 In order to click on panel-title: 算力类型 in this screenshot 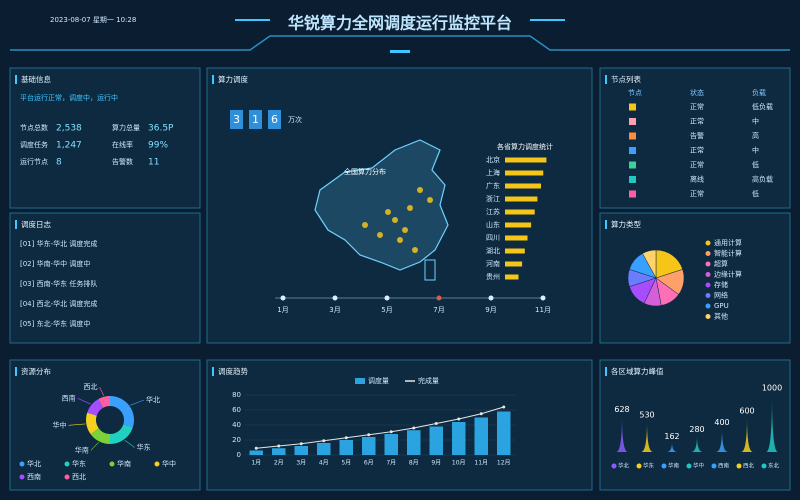, I will do `click(626, 224)`.